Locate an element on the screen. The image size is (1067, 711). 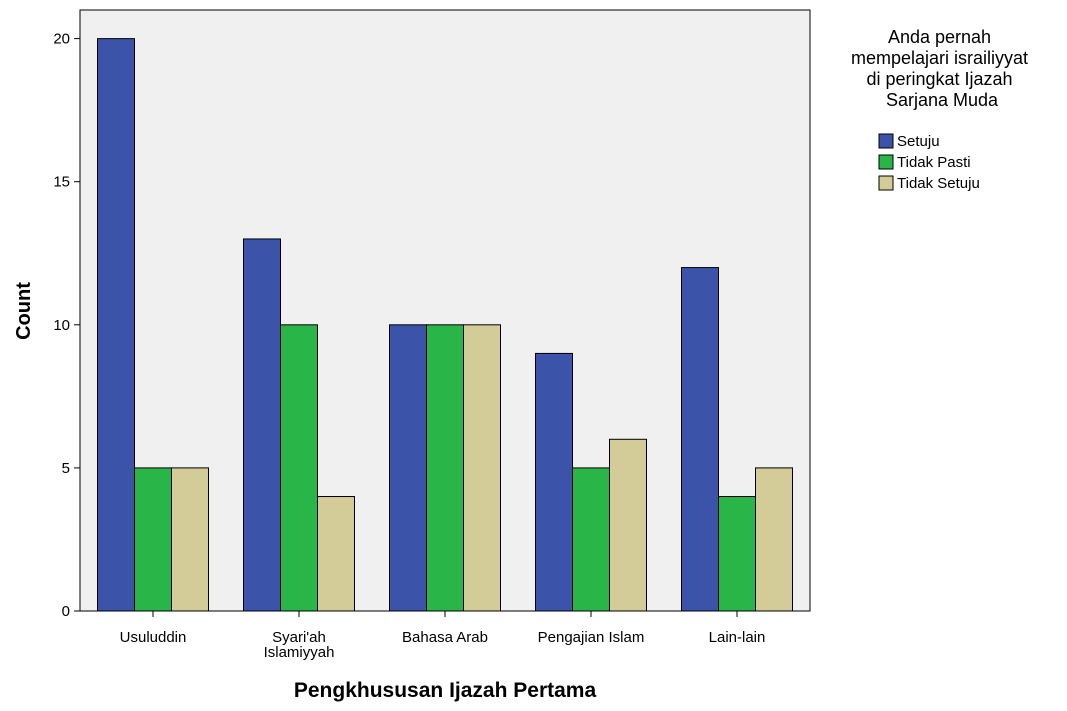
legend-title-line-1: Anda pernah is located at coordinates (939, 37).